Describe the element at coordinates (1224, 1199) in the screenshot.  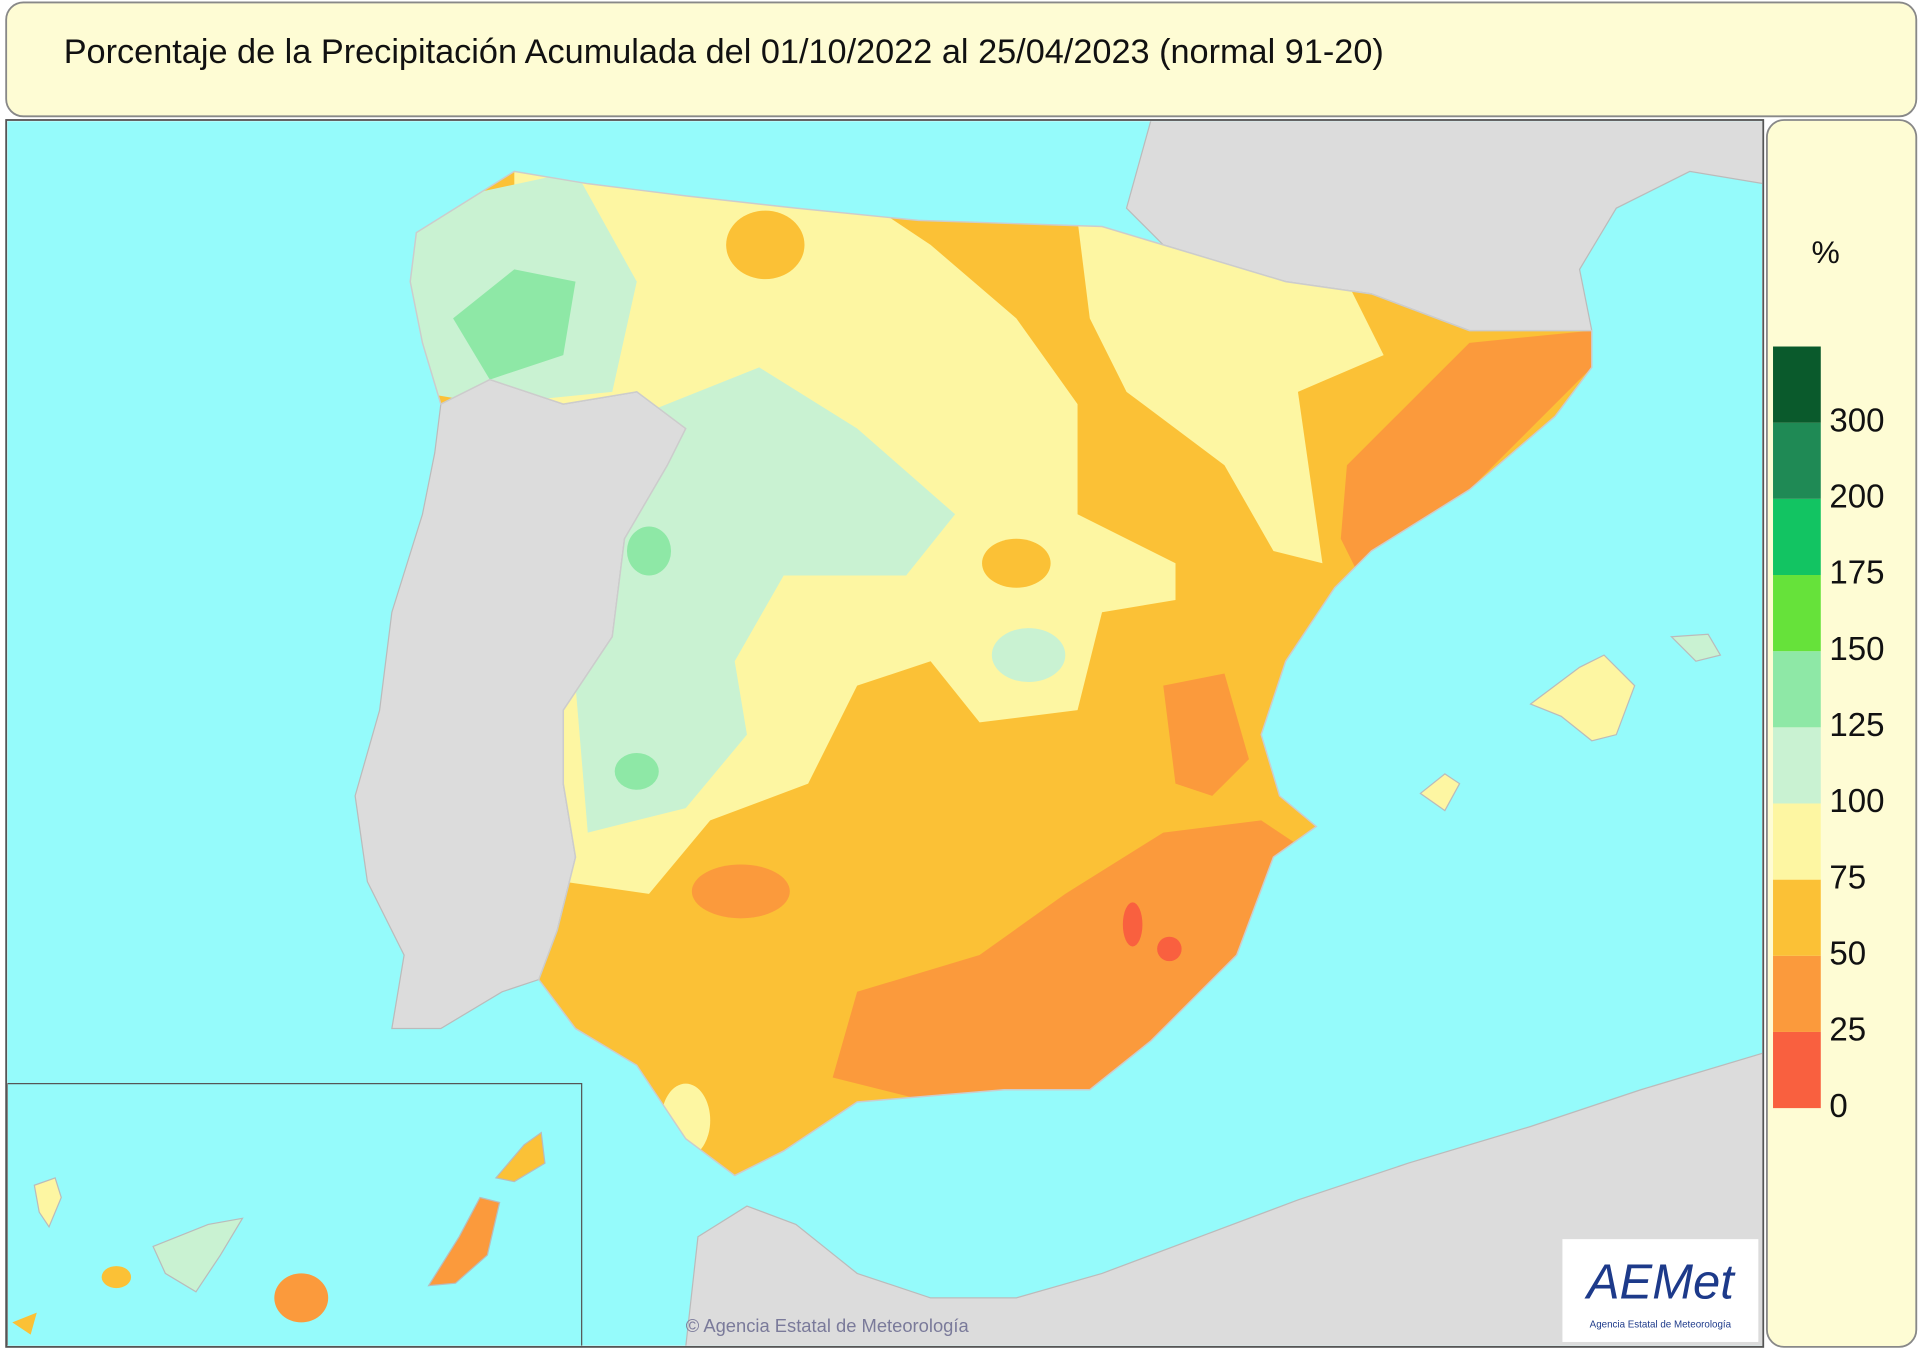
I see `africa` at that location.